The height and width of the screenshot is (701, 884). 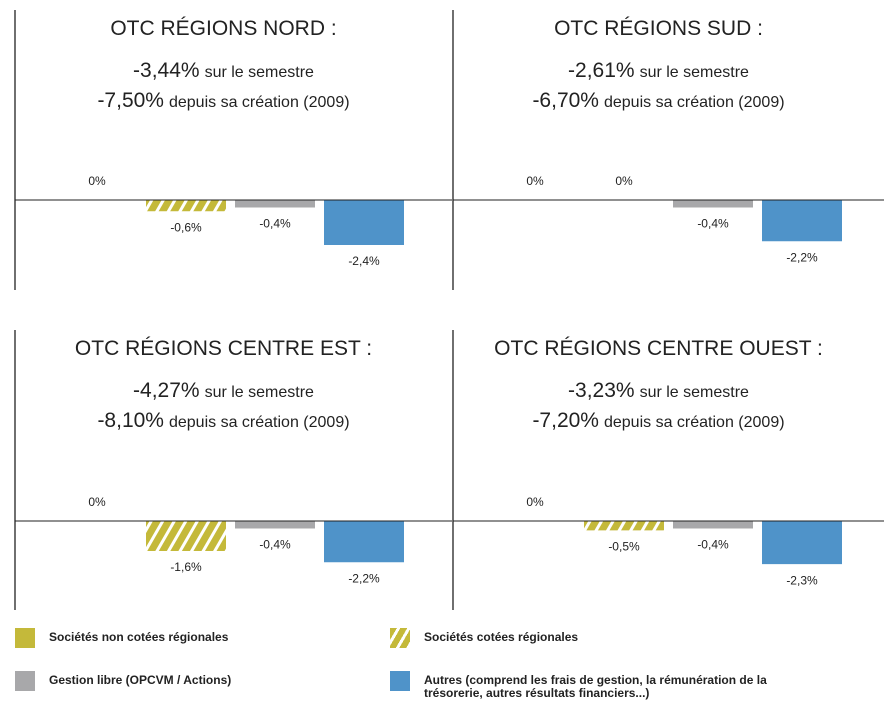 I want to click on stat-line: -7,50% depuis sa création (2009), so click(x=223, y=100).